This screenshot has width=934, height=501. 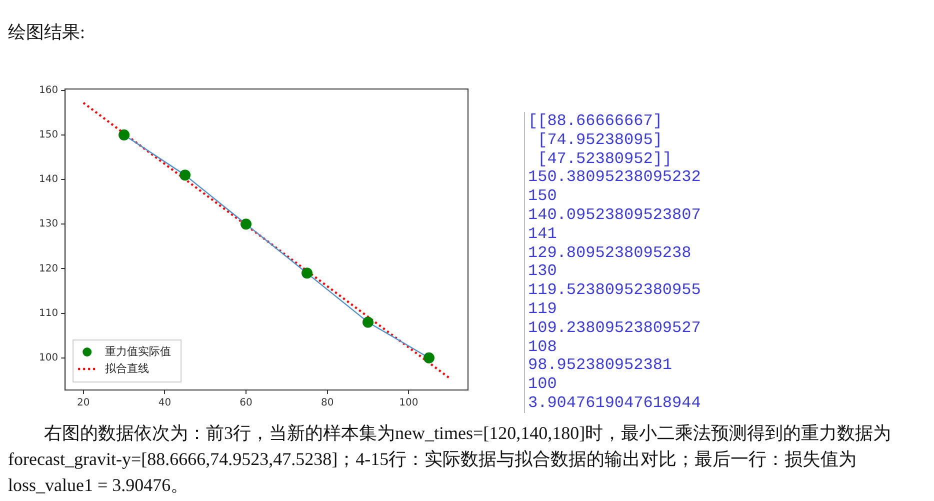 What do you see at coordinates (614, 215) in the screenshot?
I see `text: 140.09523809523807` at bounding box center [614, 215].